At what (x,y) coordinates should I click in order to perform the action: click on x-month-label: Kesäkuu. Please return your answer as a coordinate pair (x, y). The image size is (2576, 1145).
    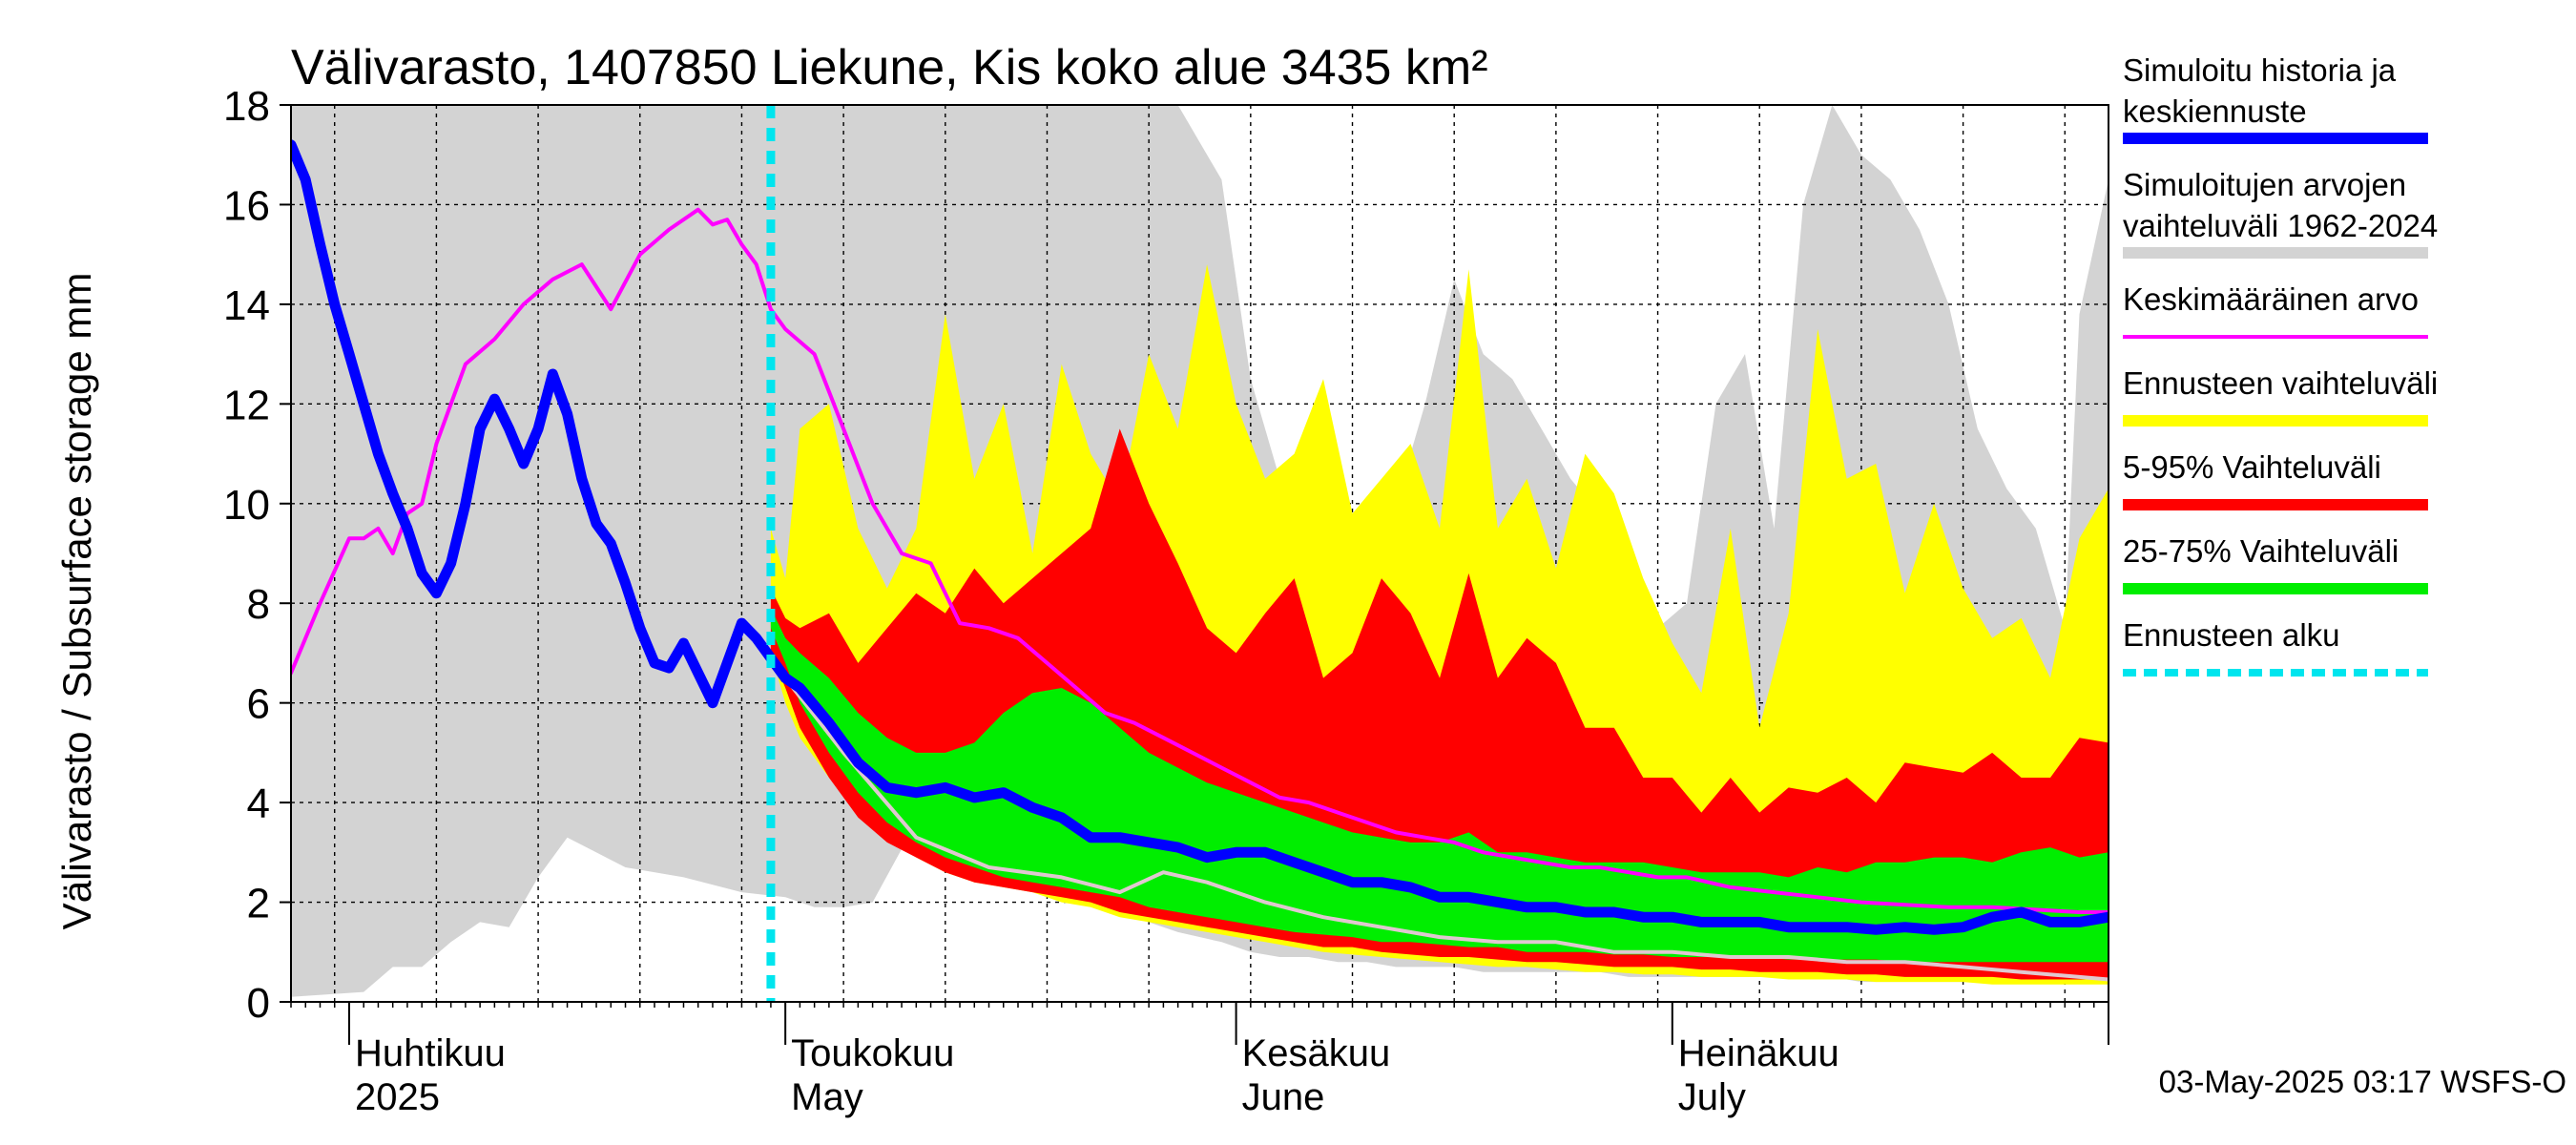
    Looking at the image, I should click on (1316, 1053).